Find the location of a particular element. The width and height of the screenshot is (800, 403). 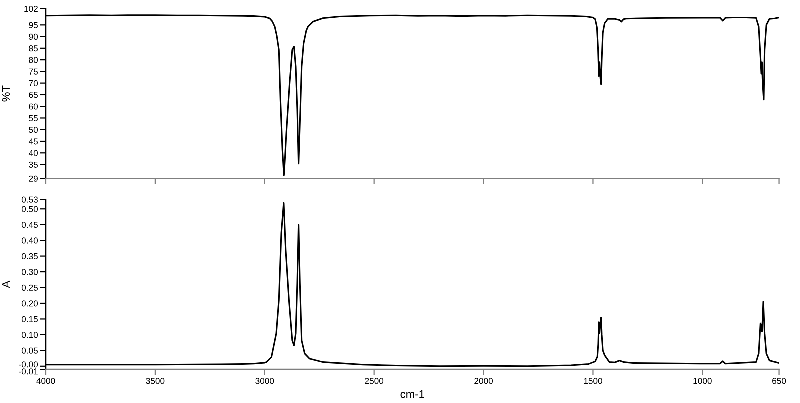

y-tick-label: 0.25 is located at coordinates (30, 287).